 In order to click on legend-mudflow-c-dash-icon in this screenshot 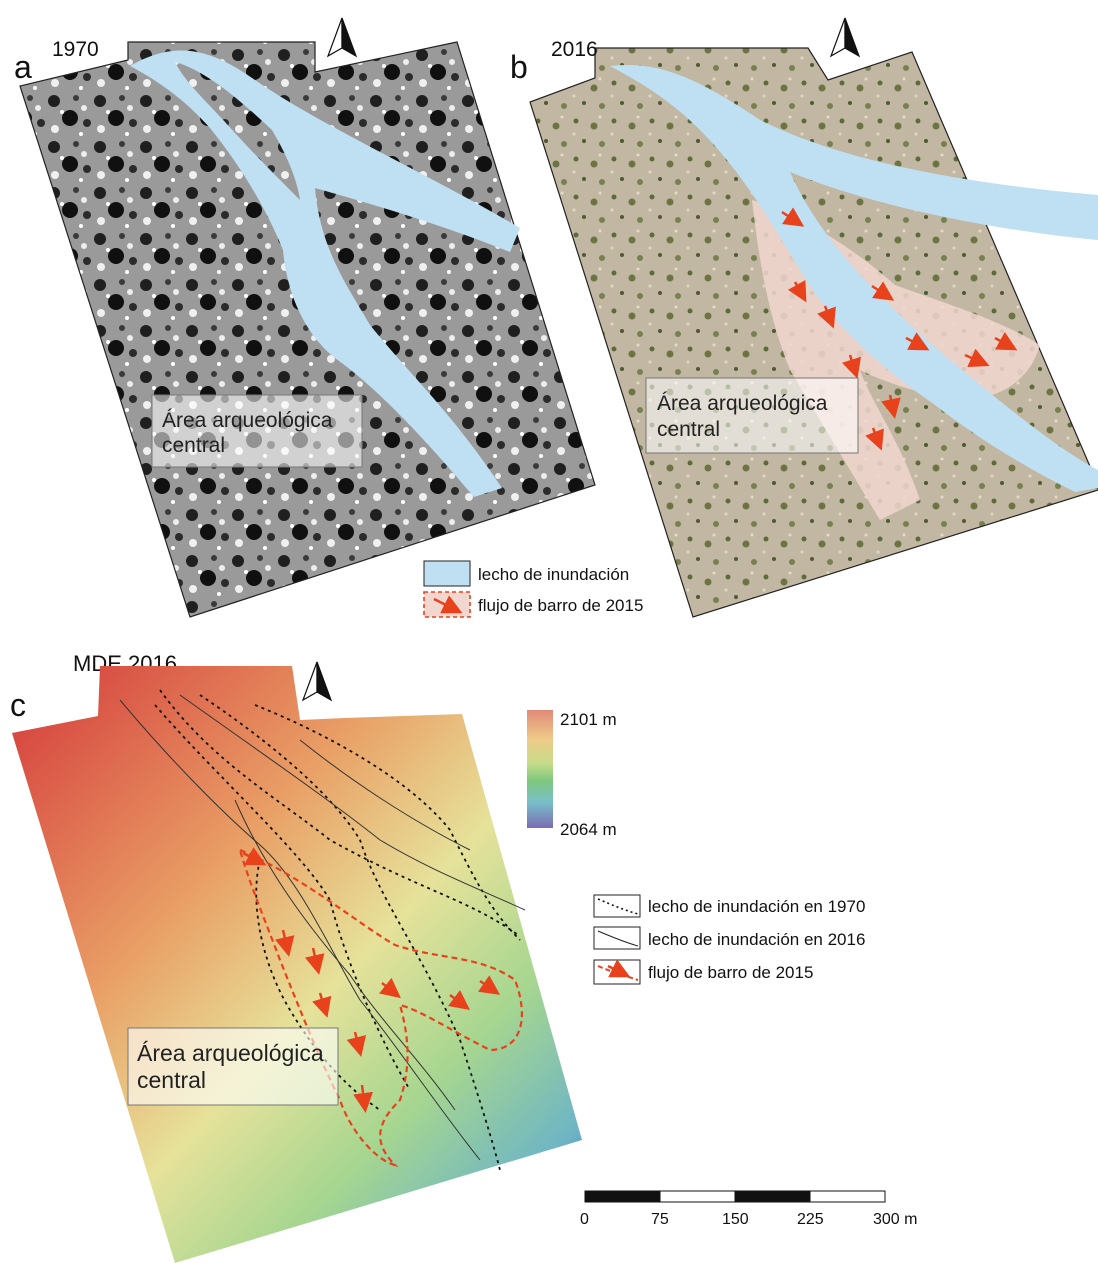, I will do `click(618, 973)`.